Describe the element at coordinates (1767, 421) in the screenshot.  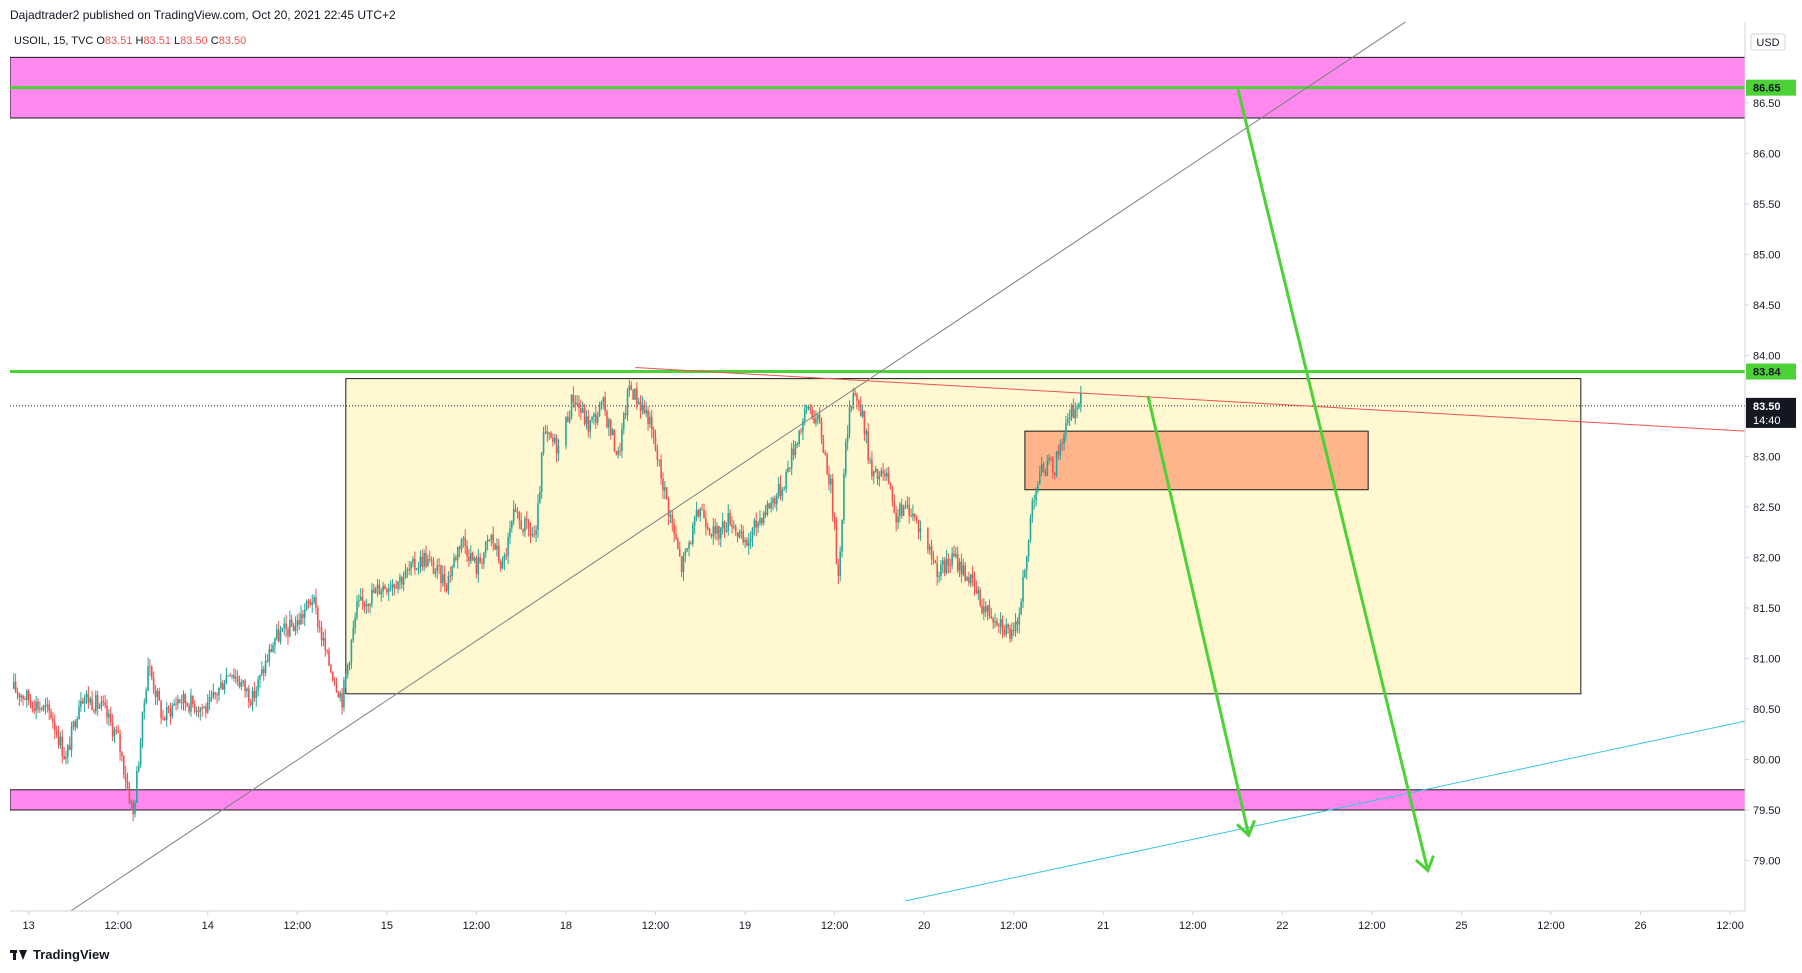
I see `price-badge-countdown: 14:40` at that location.